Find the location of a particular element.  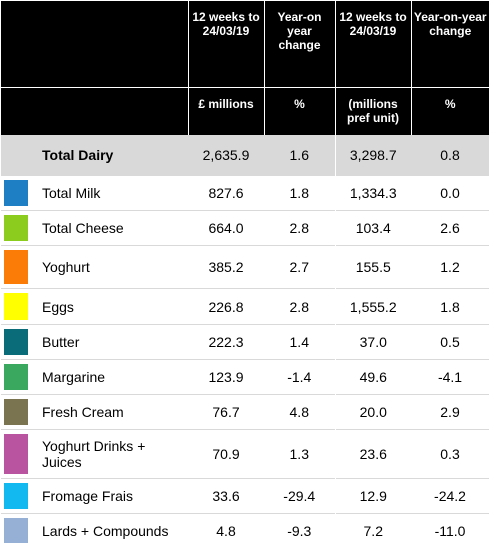

unit-change: -24.2 is located at coordinates (450, 496).